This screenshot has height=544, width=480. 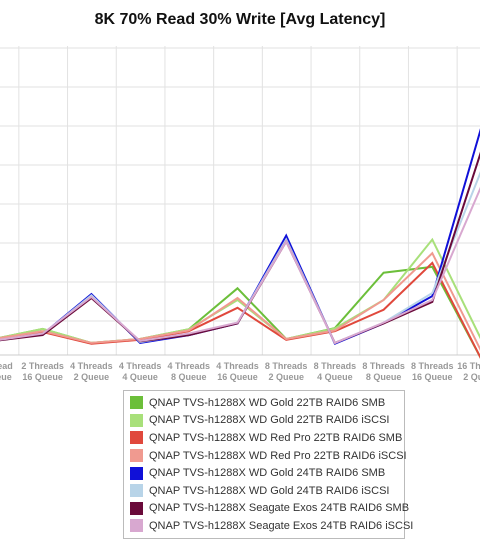 I want to click on legend-item: QNAP TVS-h1288X WD Gold 24TB RAID6 iSCSI, so click(x=264, y=491).